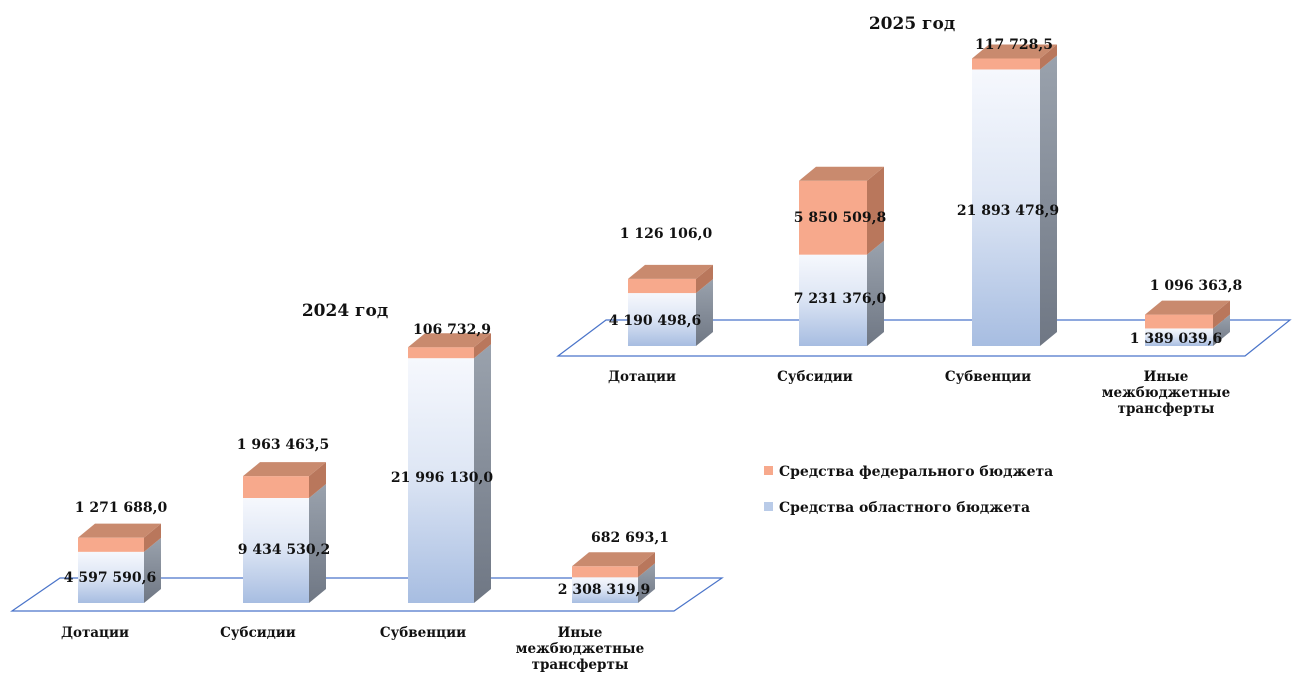  What do you see at coordinates (768, 470) in the screenshot?
I see `legend-swatch-federal` at bounding box center [768, 470].